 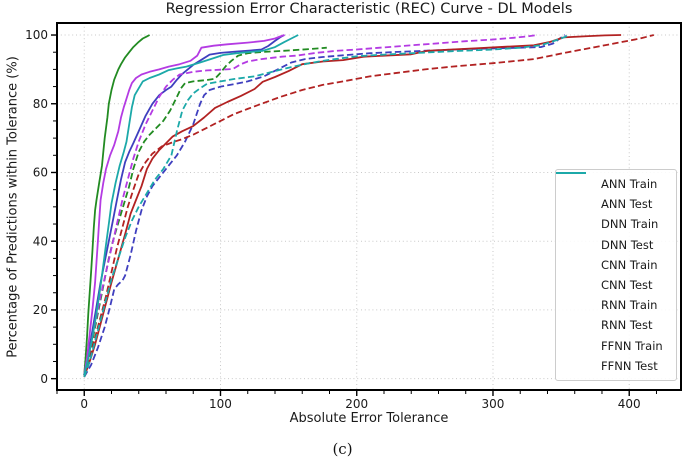 I want to click on legend-item-ffnn-train: FFNN Train, so click(x=612, y=264).